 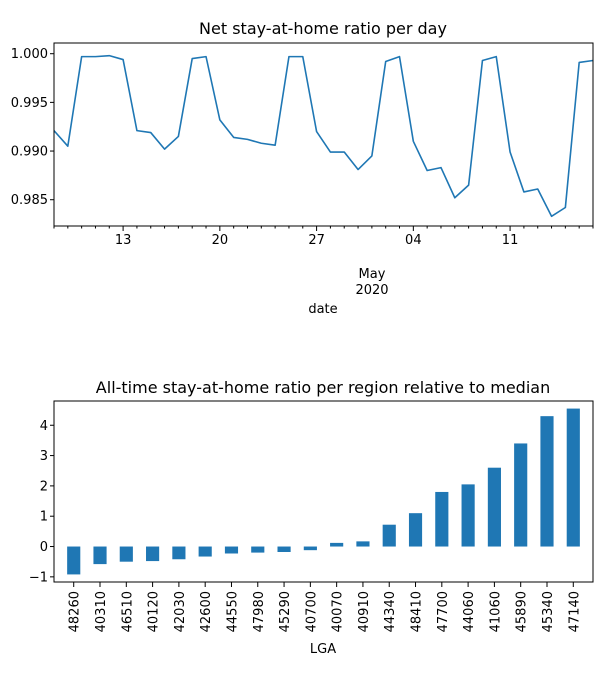 What do you see at coordinates (316, 240) in the screenshot?
I see `x-tick-label: 27` at bounding box center [316, 240].